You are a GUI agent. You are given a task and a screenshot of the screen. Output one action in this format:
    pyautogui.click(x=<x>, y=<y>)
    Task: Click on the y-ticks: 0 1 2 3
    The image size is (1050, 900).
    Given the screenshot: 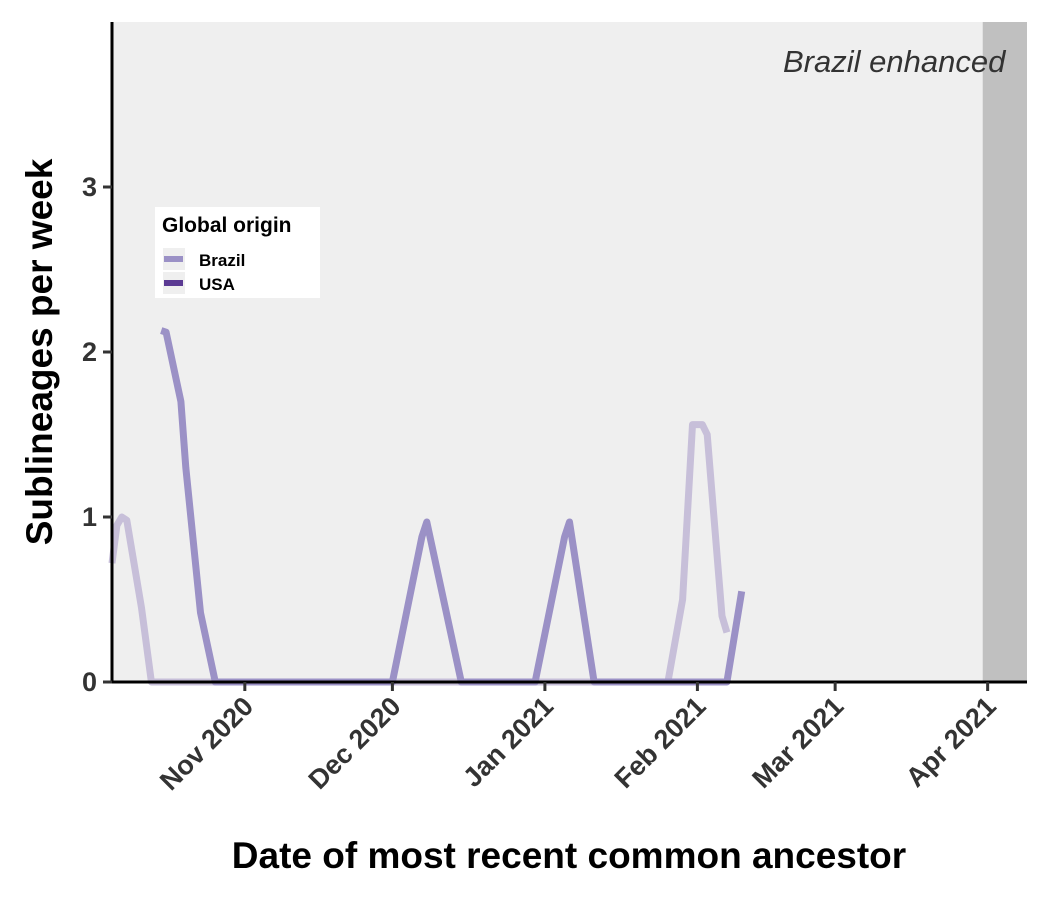 What is the action you would take?
    pyautogui.click(x=97, y=434)
    